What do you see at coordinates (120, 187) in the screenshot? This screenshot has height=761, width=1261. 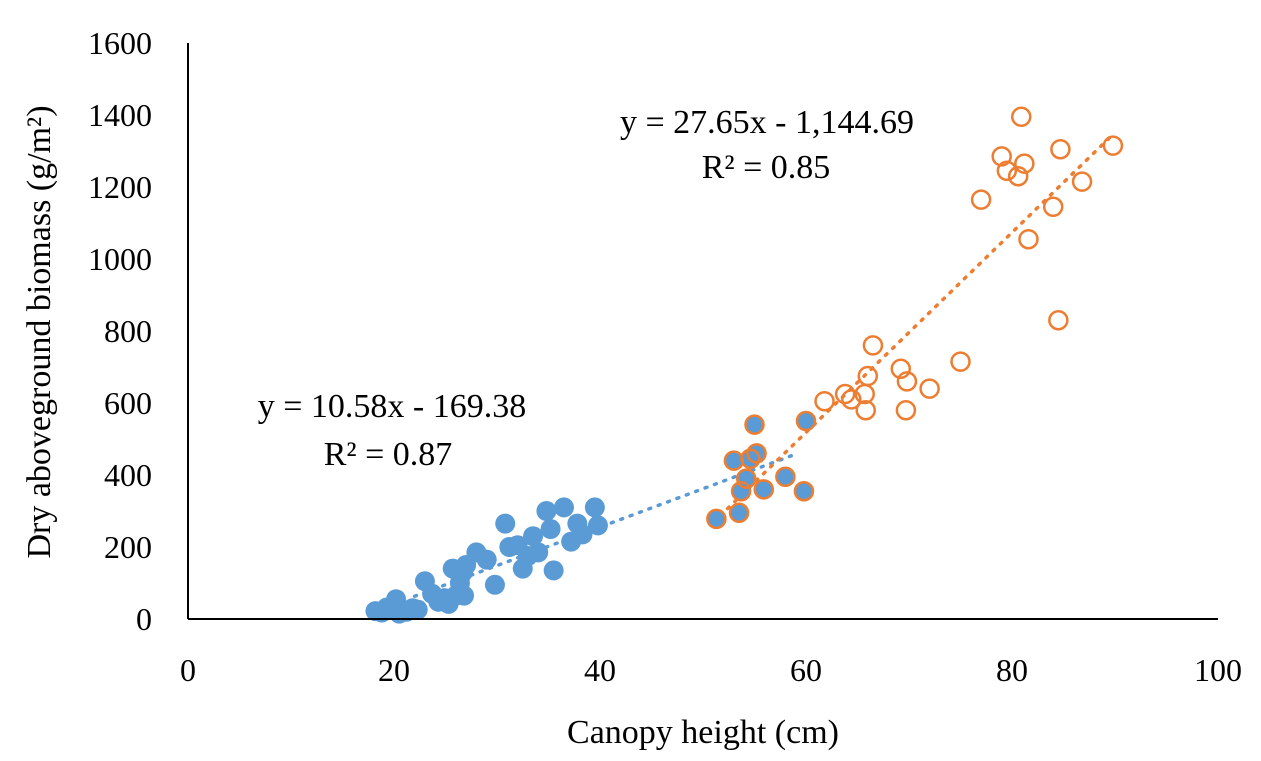 I see `y-tick-label: 1200` at bounding box center [120, 187].